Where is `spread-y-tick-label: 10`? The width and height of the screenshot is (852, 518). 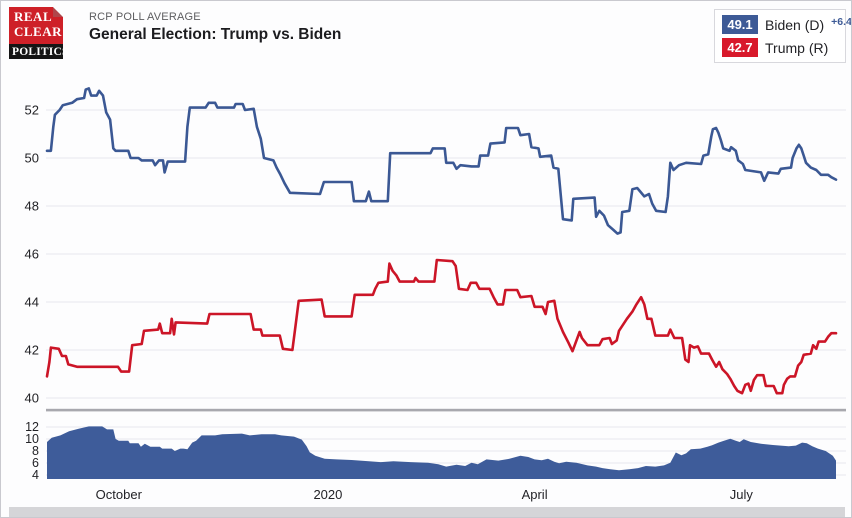 spread-y-tick-label: 10 is located at coordinates (32, 439).